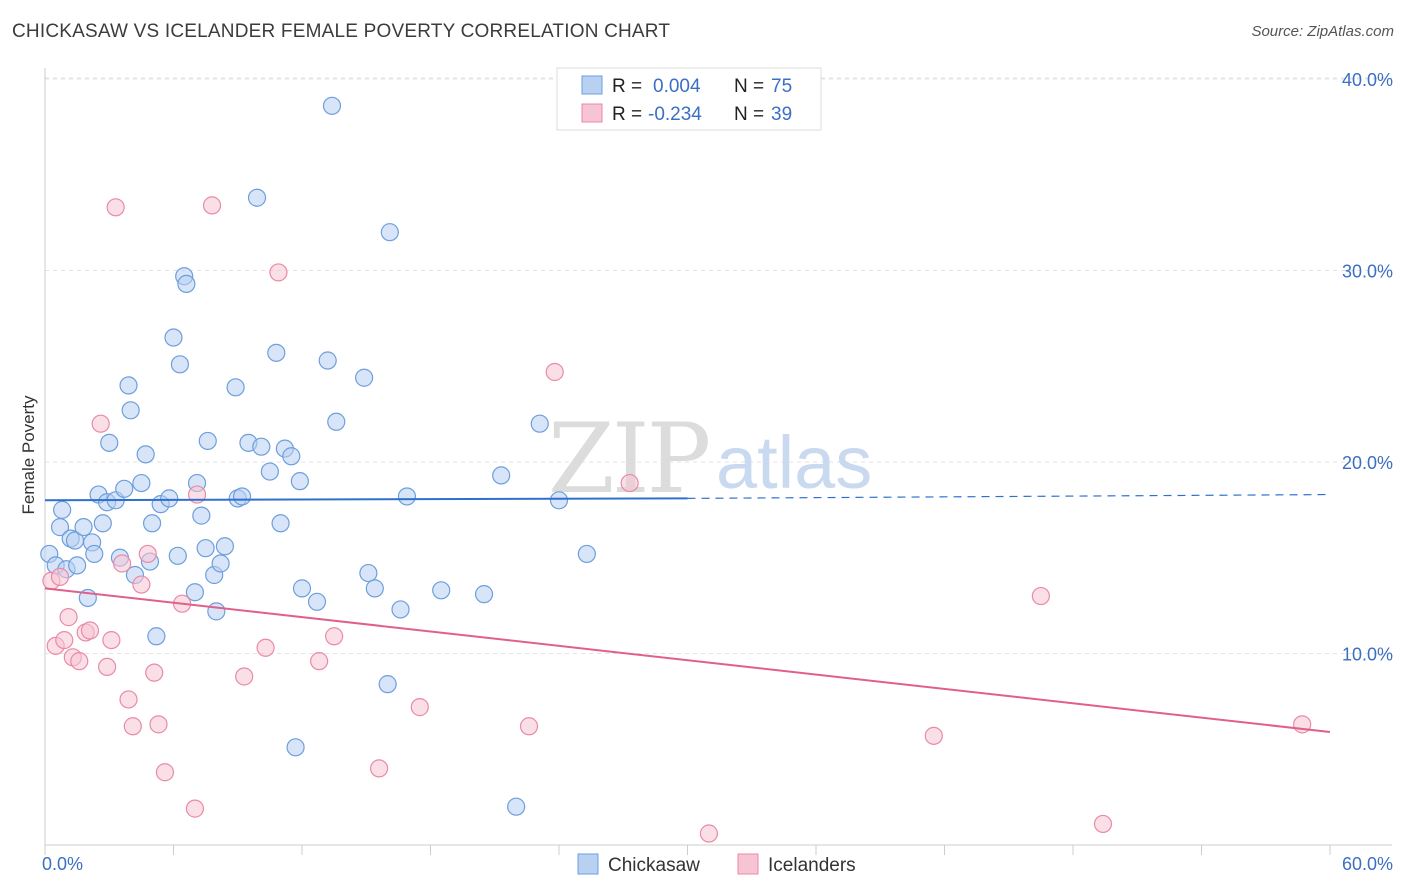 This screenshot has height=892, width=1406. I want to click on watermark-atlas: atlas, so click(794, 462).